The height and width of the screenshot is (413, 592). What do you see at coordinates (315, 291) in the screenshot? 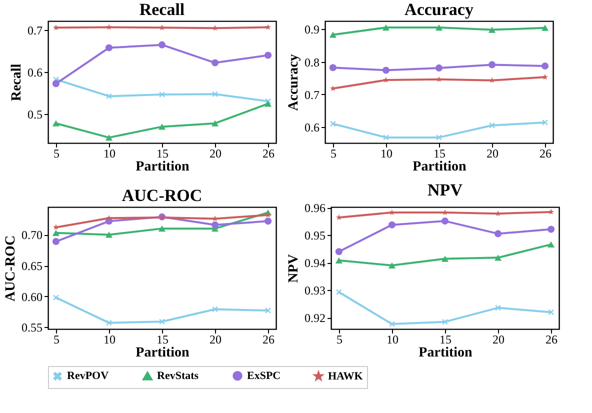
I see `y-tick-label: 0.93` at bounding box center [315, 291].